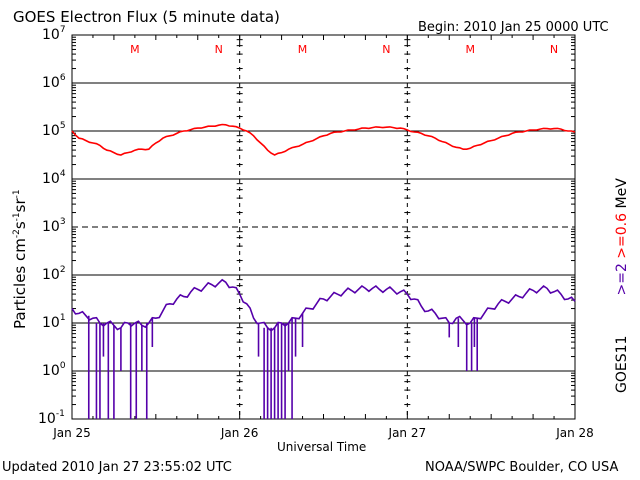 This screenshot has height=480, width=640. Describe the element at coordinates (322, 447) in the screenshot. I see `x-axis-label: Universal Time` at that location.